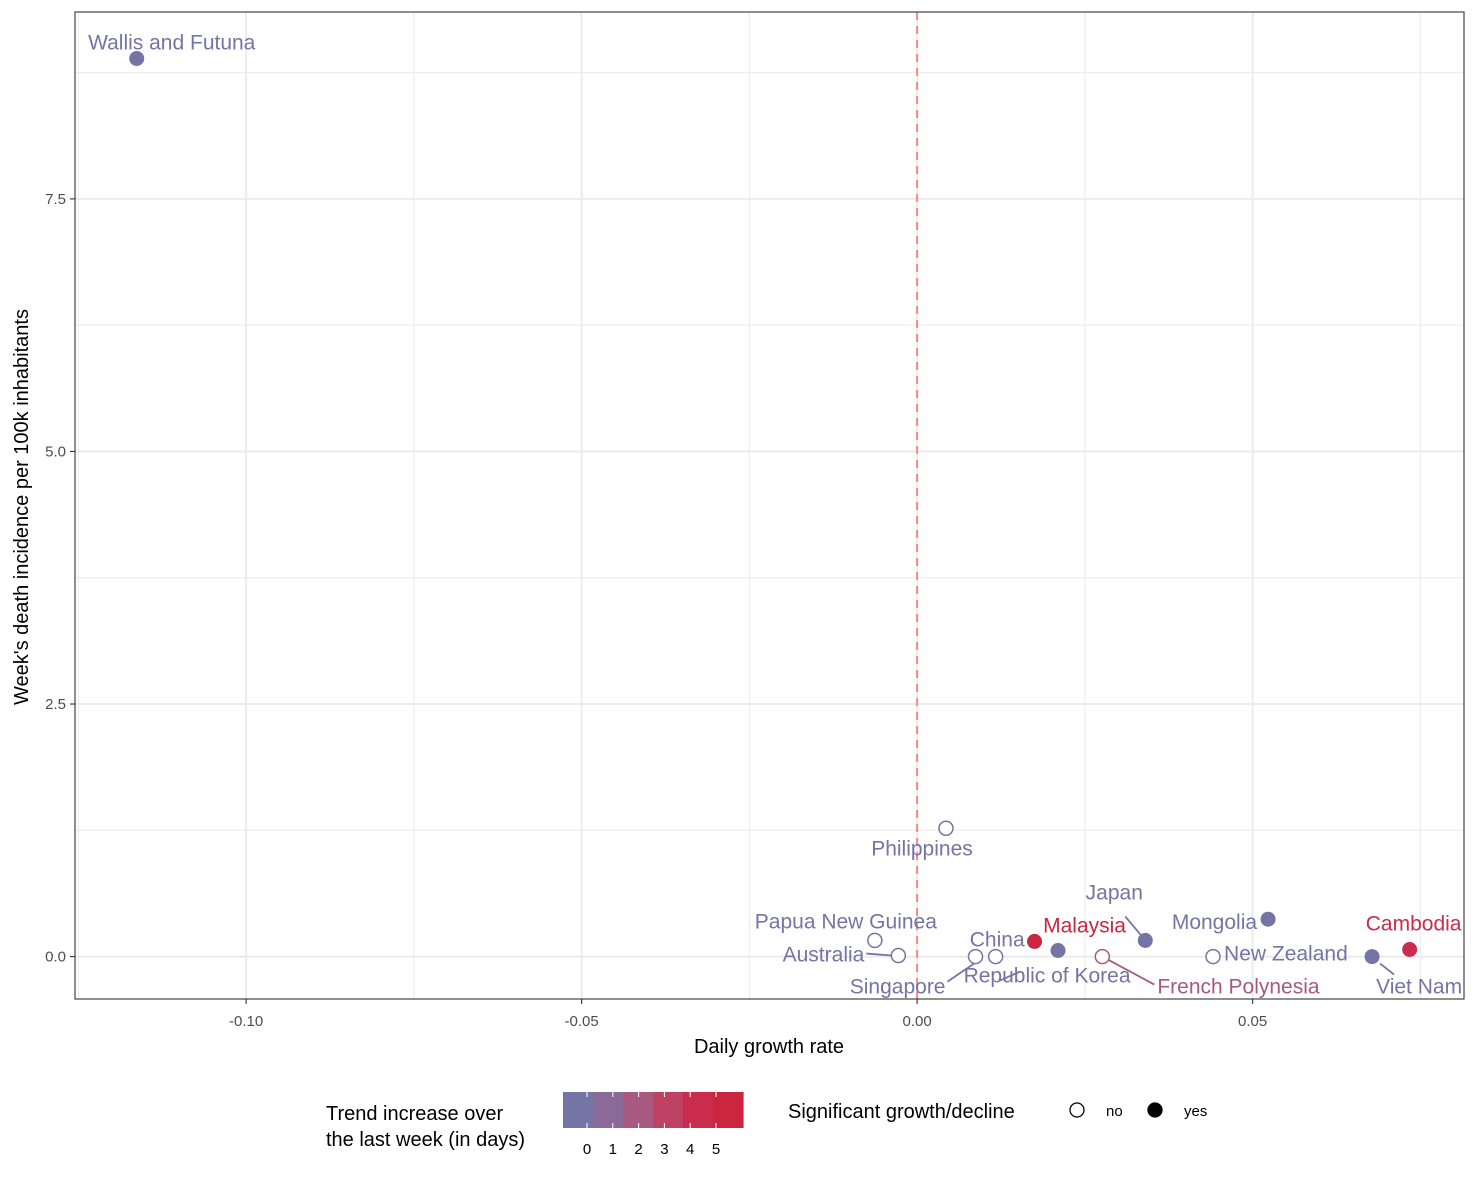 This screenshot has height=1181, width=1476. Describe the element at coordinates (1215, 922) in the screenshot. I see `label-mongolia: Mongolia` at that location.